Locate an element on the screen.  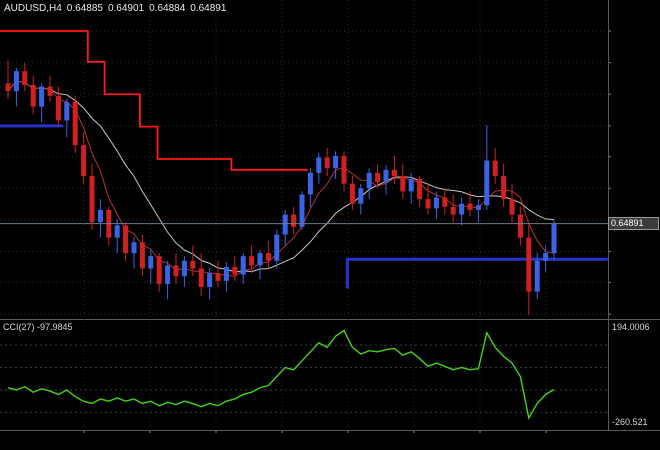
cci-indicator-label: CCI(27) -97.9845 is located at coordinates (38, 327).